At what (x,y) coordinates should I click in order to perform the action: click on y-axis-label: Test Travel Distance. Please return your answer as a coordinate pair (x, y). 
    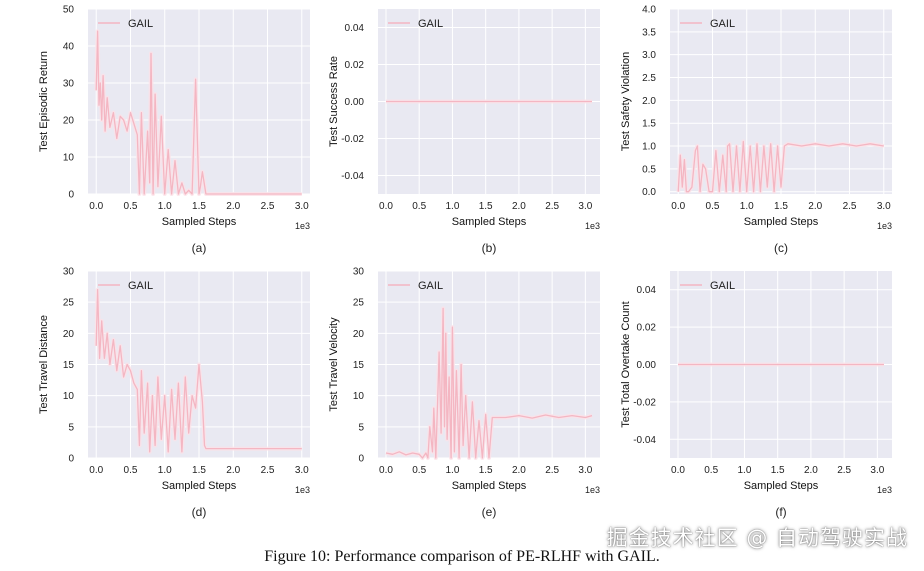
    Looking at the image, I should click on (44, 364).